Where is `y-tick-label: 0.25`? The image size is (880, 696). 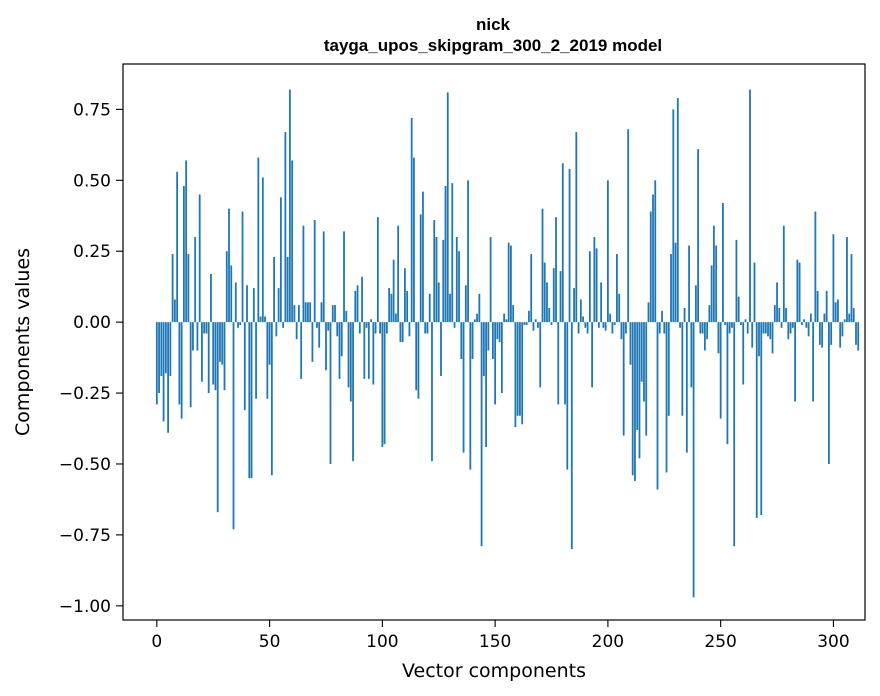 y-tick-label: 0.25 is located at coordinates (92, 252).